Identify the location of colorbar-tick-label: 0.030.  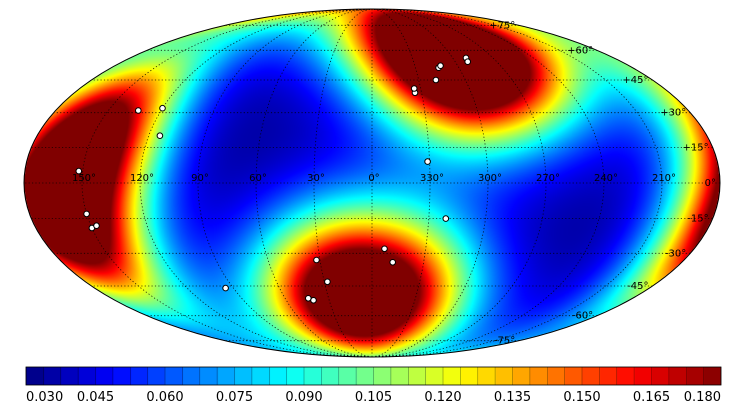
(44, 397).